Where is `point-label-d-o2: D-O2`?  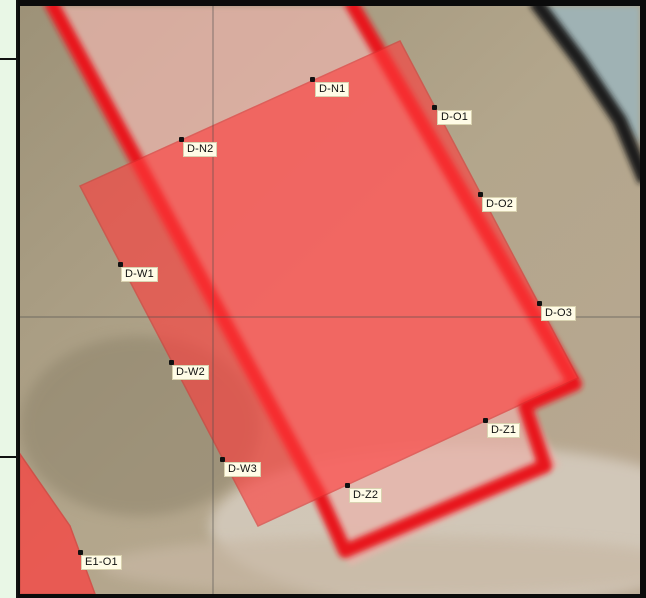 point-label-d-o2: D-O2 is located at coordinates (500, 204).